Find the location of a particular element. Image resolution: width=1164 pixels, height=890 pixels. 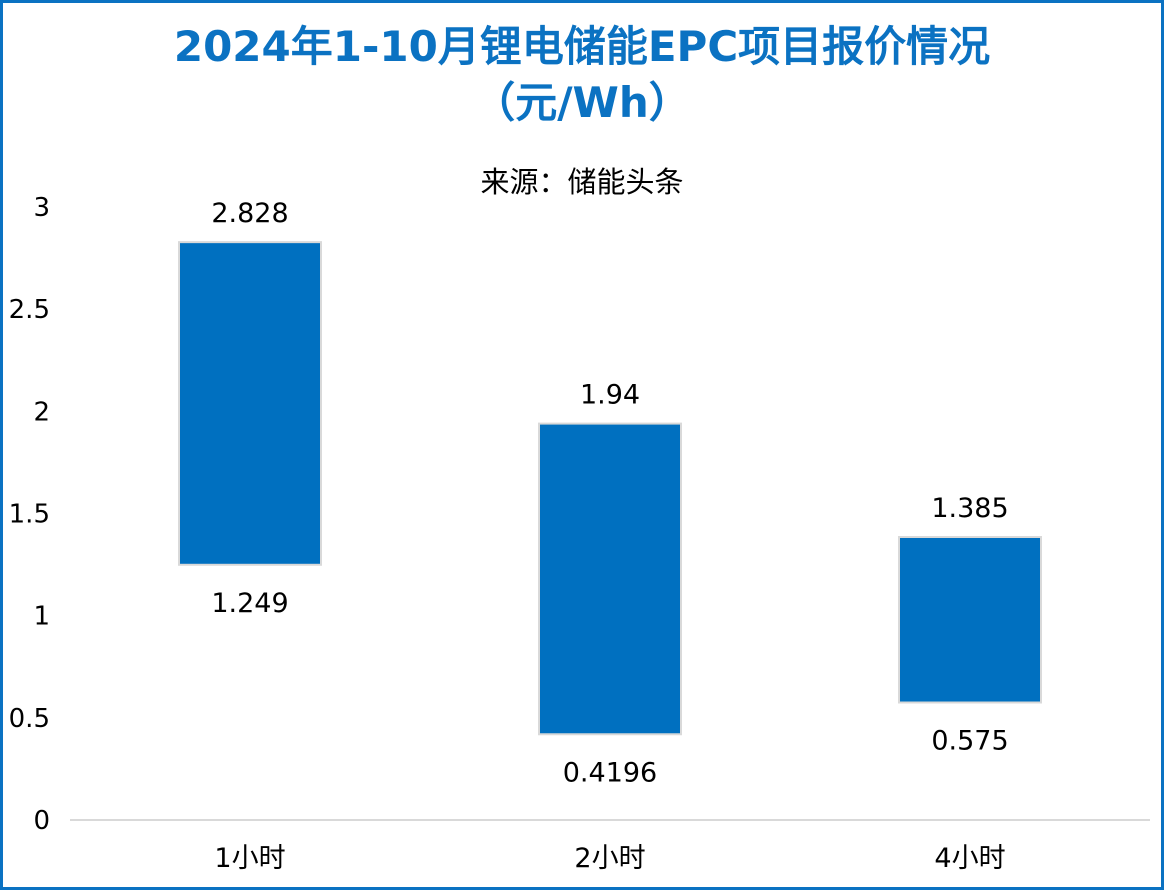

x-tick-label: 2小时 is located at coordinates (609, 858).